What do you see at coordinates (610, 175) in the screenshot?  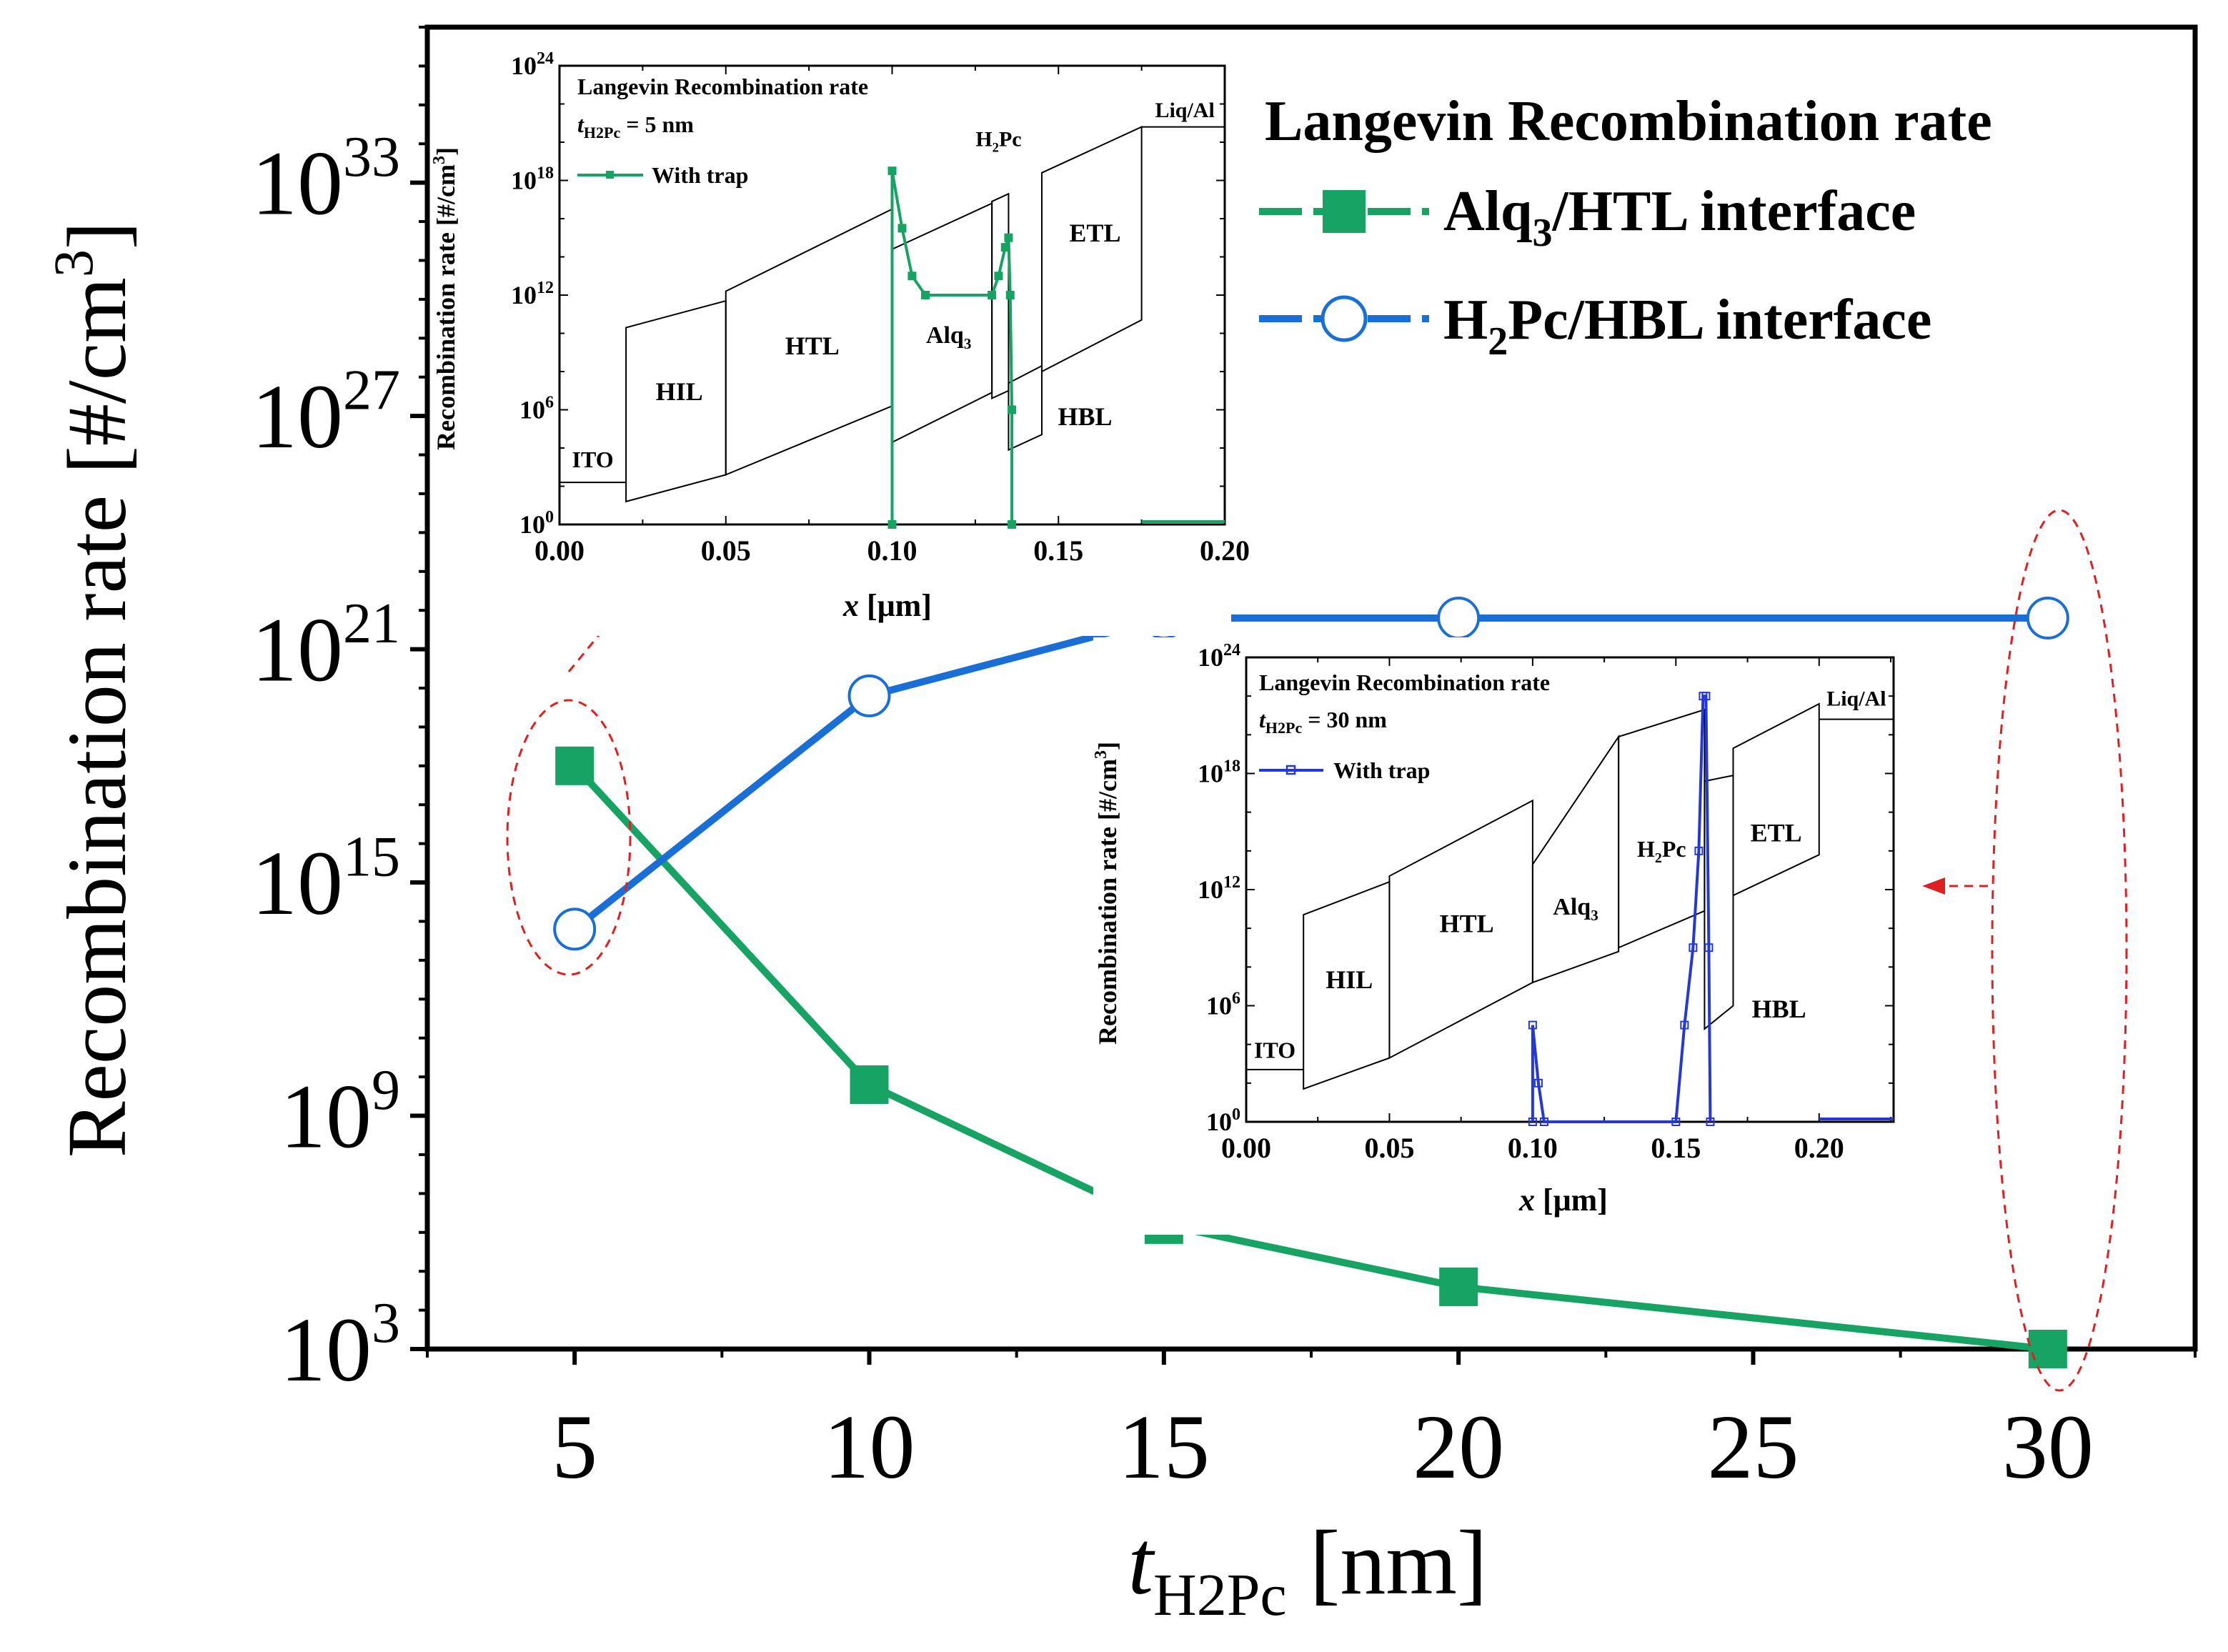 I see `inset-5nm-legend-marker` at bounding box center [610, 175].